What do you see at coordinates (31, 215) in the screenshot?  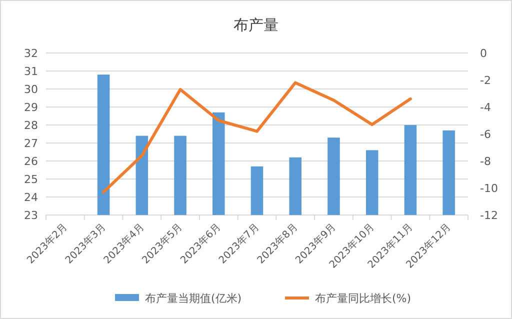 I see `y-tick-label: 23` at bounding box center [31, 215].